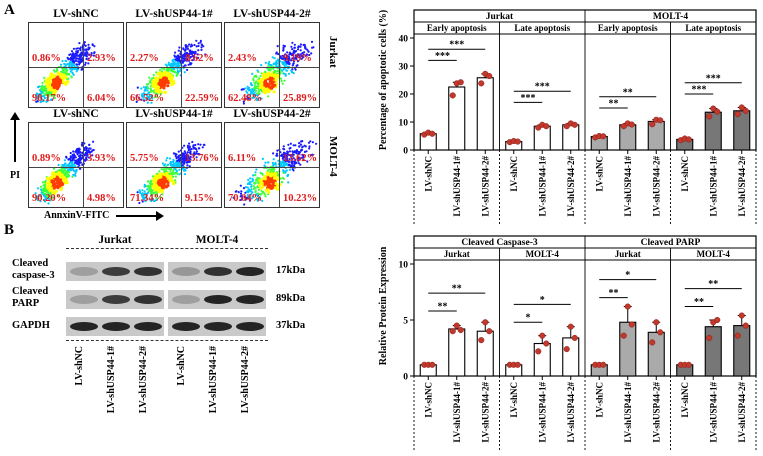 Image resolution: width=763 pixels, height=456 pixels. Describe the element at coordinates (404, 40) in the screenshot. I see `y-tick-label: 40` at that location.